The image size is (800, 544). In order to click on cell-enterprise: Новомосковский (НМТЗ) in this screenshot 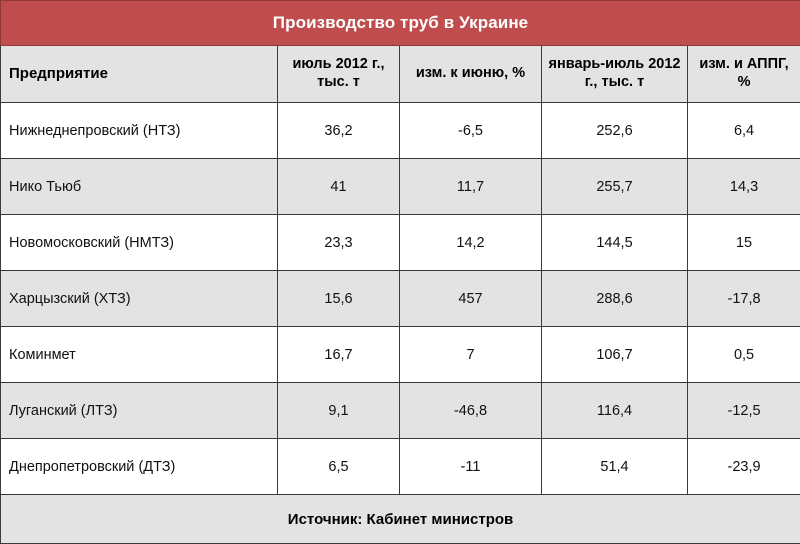, I will do `click(139, 243)`.